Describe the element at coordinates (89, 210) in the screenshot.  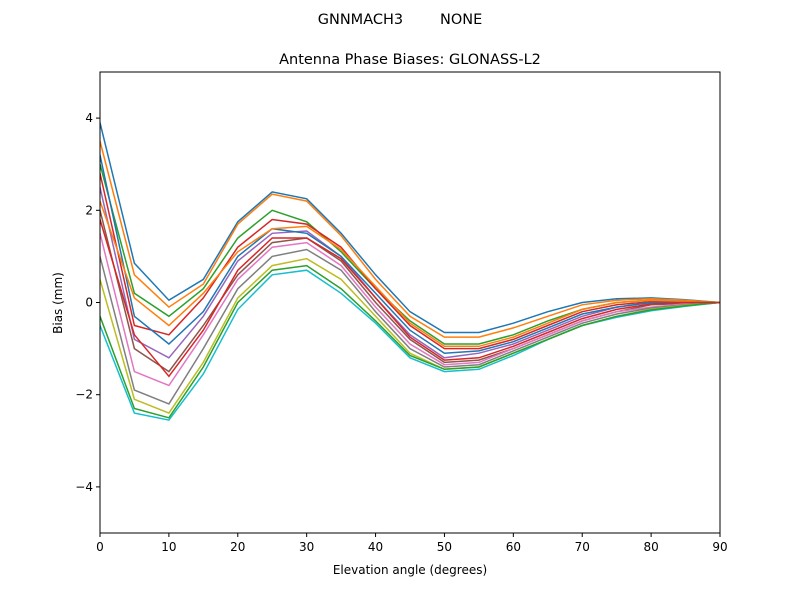
I see `y-tick-label: 2` at that location.